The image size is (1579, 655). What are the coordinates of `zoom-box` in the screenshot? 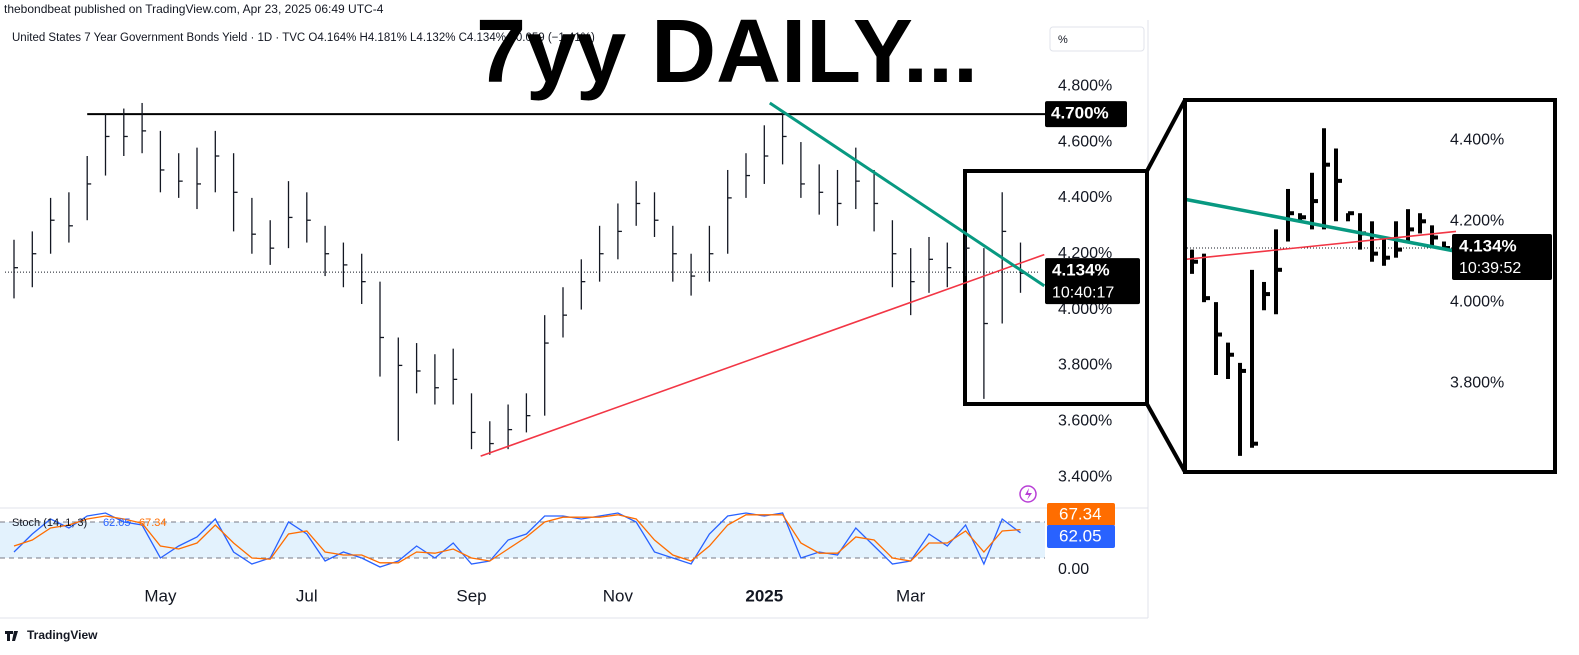 It's located at (1056, 287).